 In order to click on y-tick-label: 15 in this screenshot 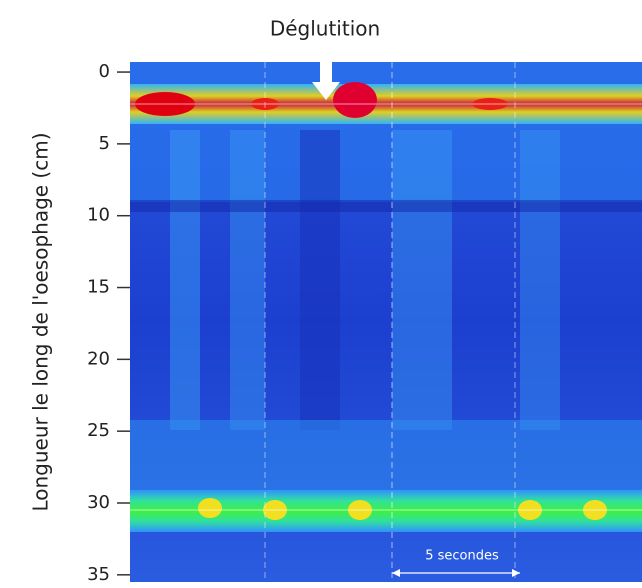, I will do `click(98, 287)`.